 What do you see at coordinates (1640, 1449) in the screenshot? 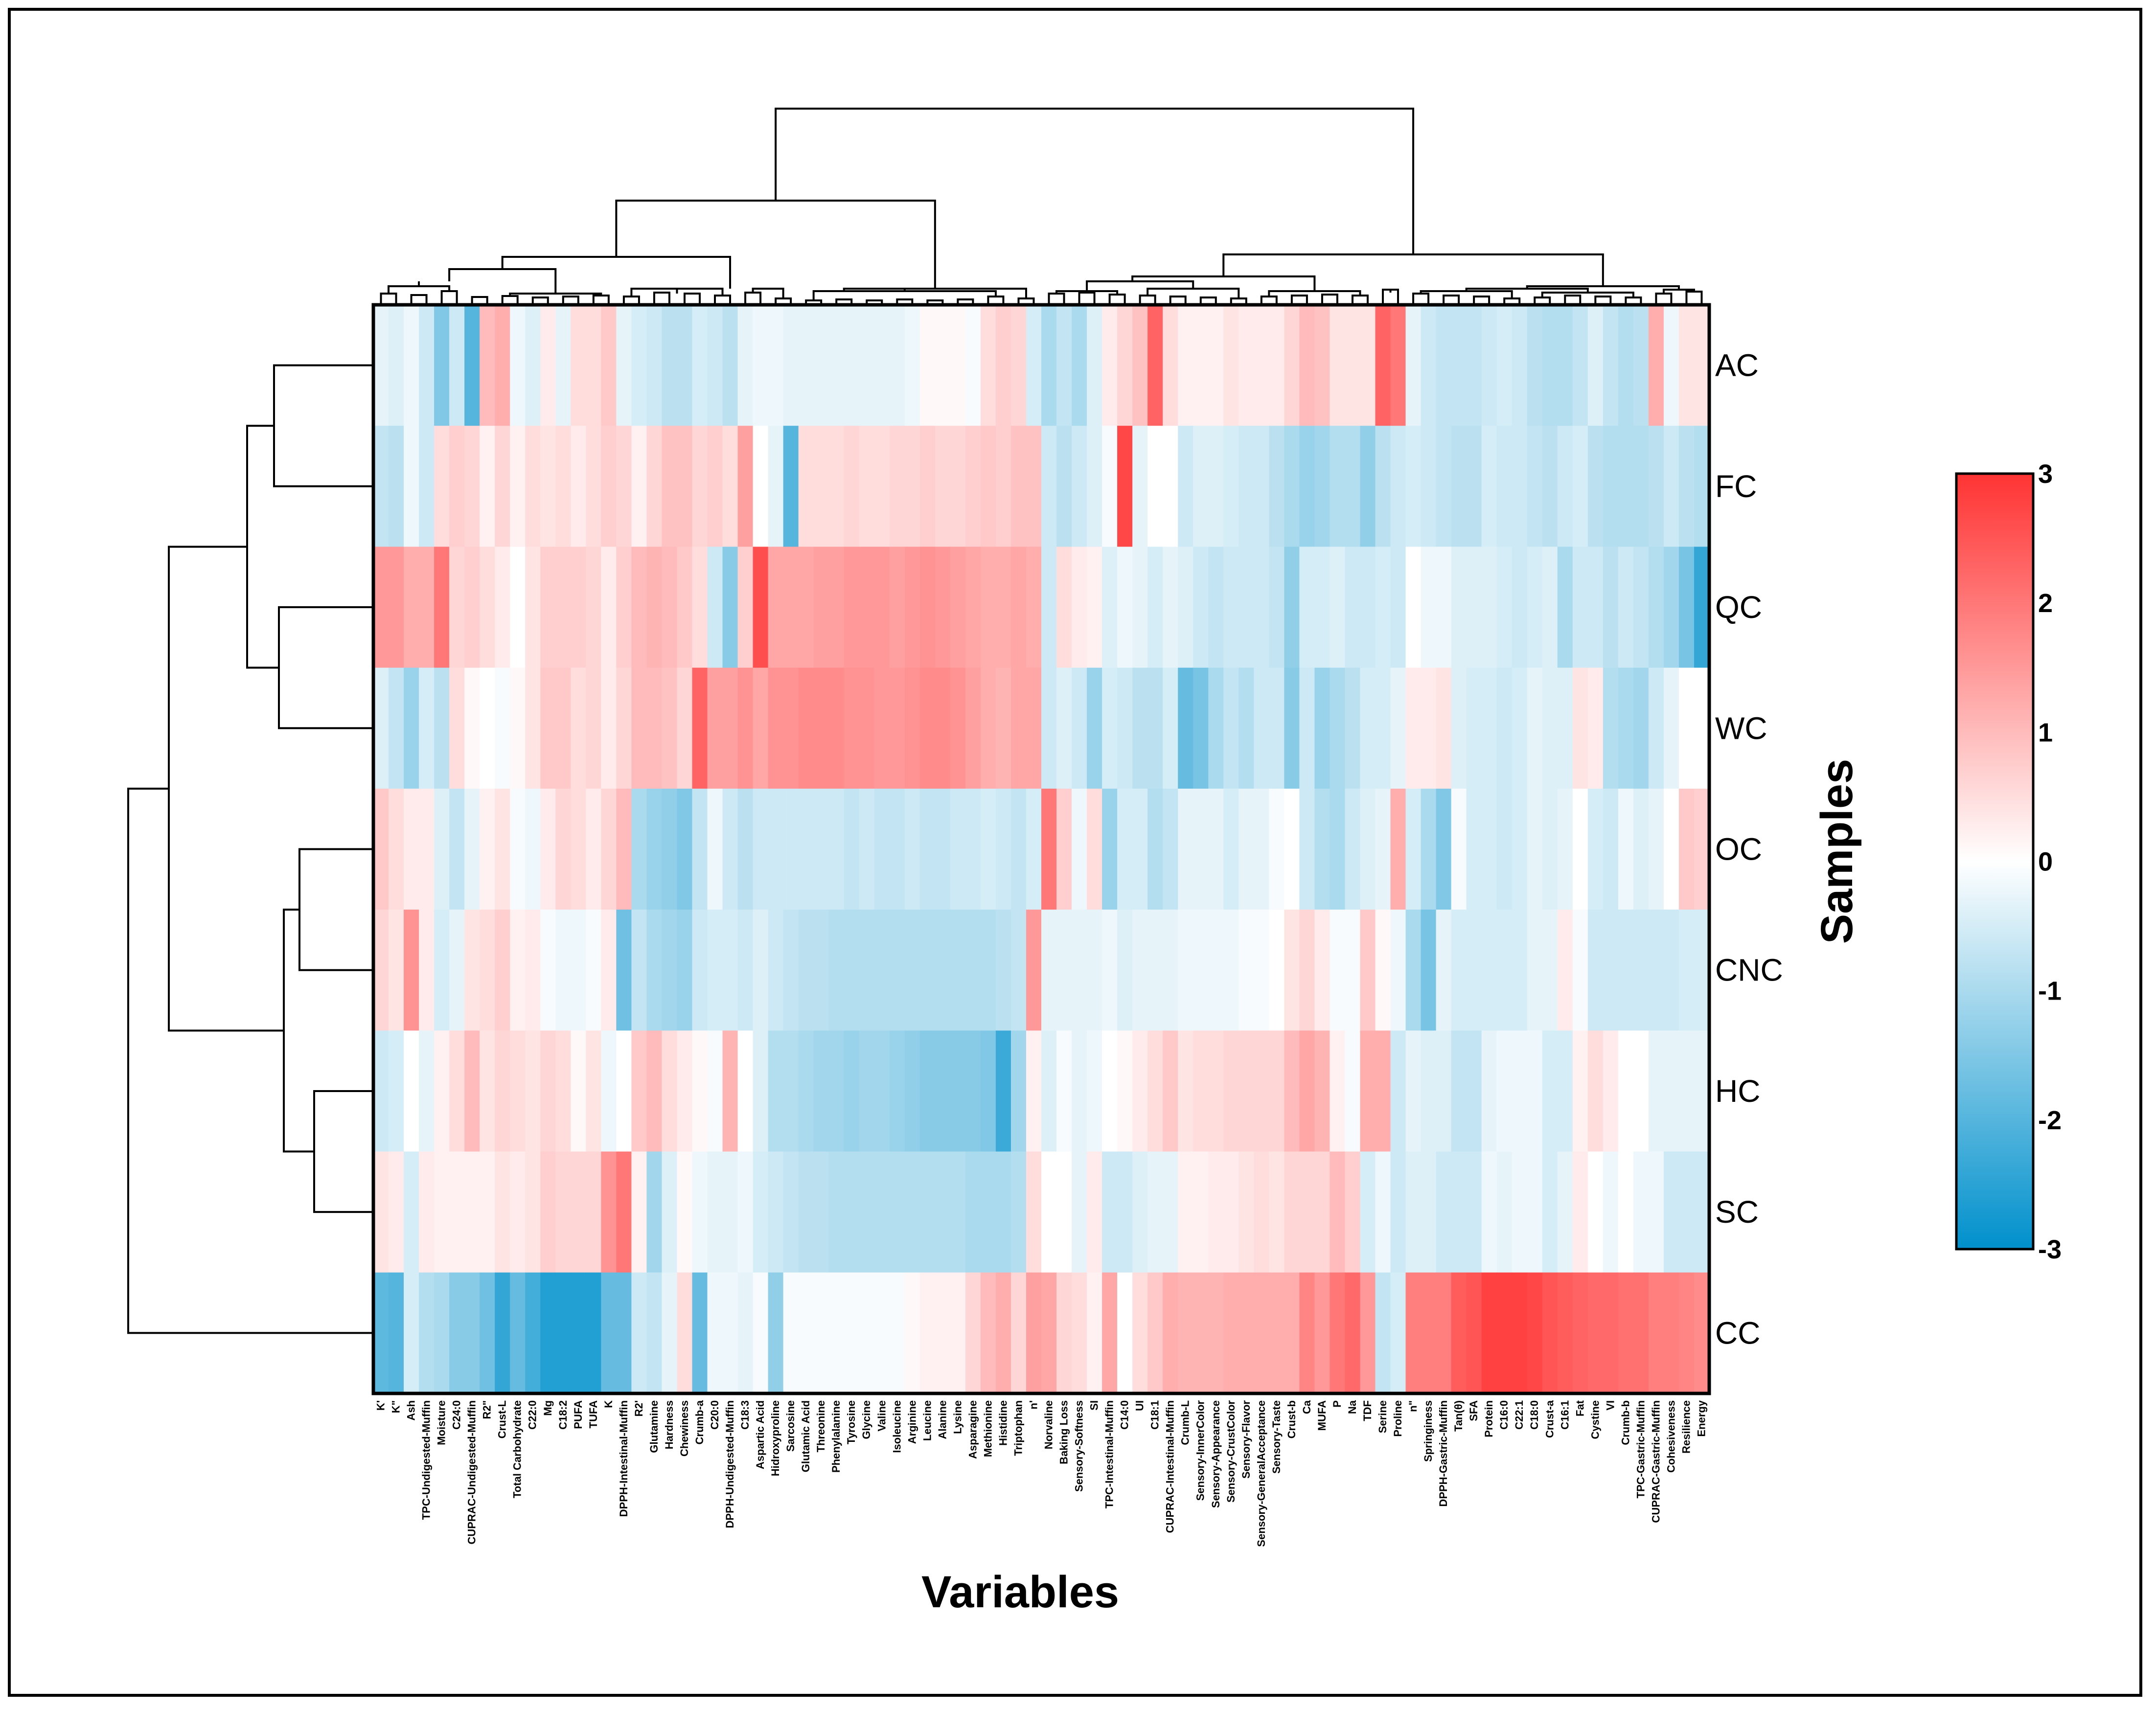
I see `column-label: TPC-Gastric-Muffin` at bounding box center [1640, 1449].